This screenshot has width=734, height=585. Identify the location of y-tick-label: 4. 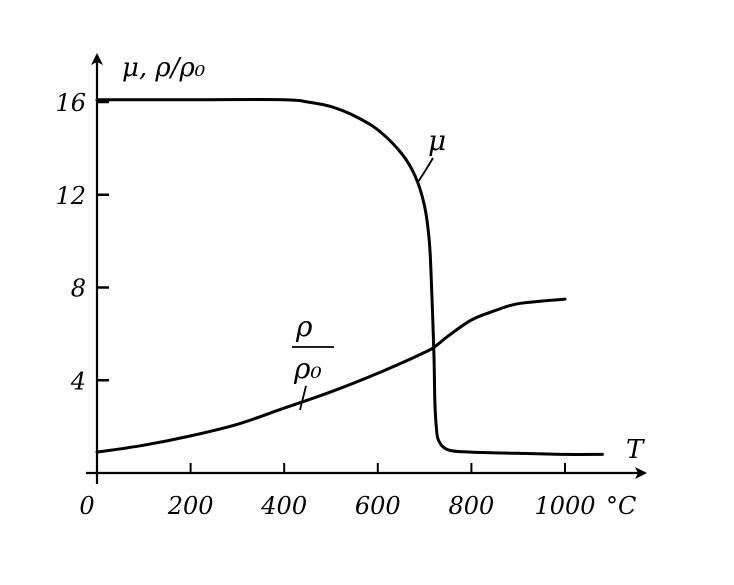
(78, 381).